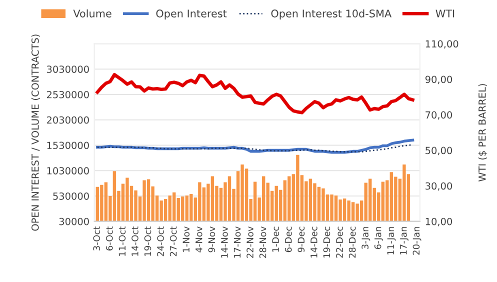  I want to click on x-tick-label: 1-Dec, so click(275, 239).